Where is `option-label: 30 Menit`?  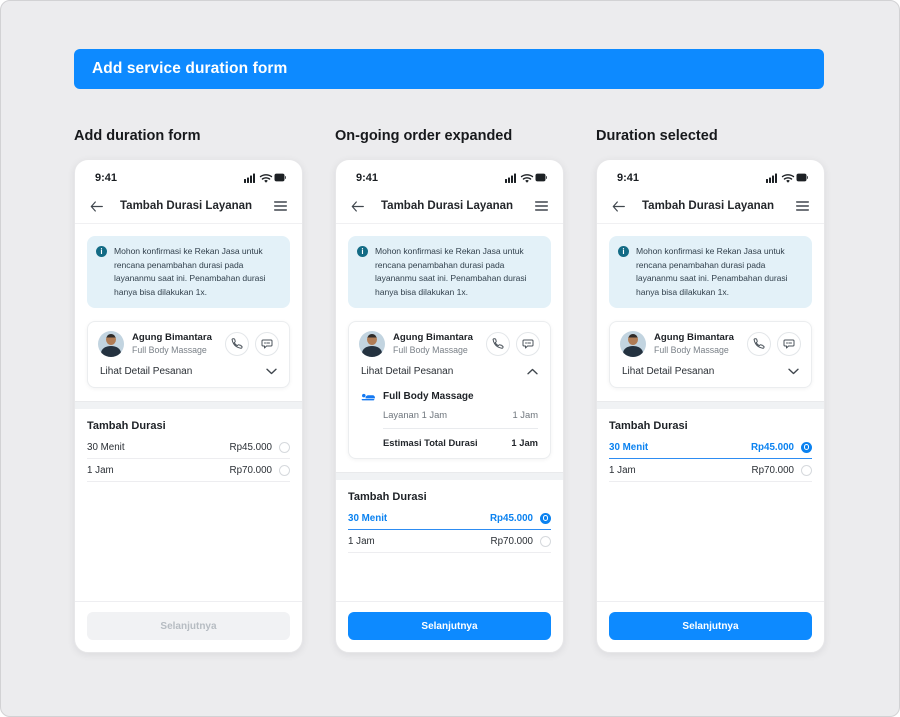
option-label: 30 Menit is located at coordinates (629, 447).